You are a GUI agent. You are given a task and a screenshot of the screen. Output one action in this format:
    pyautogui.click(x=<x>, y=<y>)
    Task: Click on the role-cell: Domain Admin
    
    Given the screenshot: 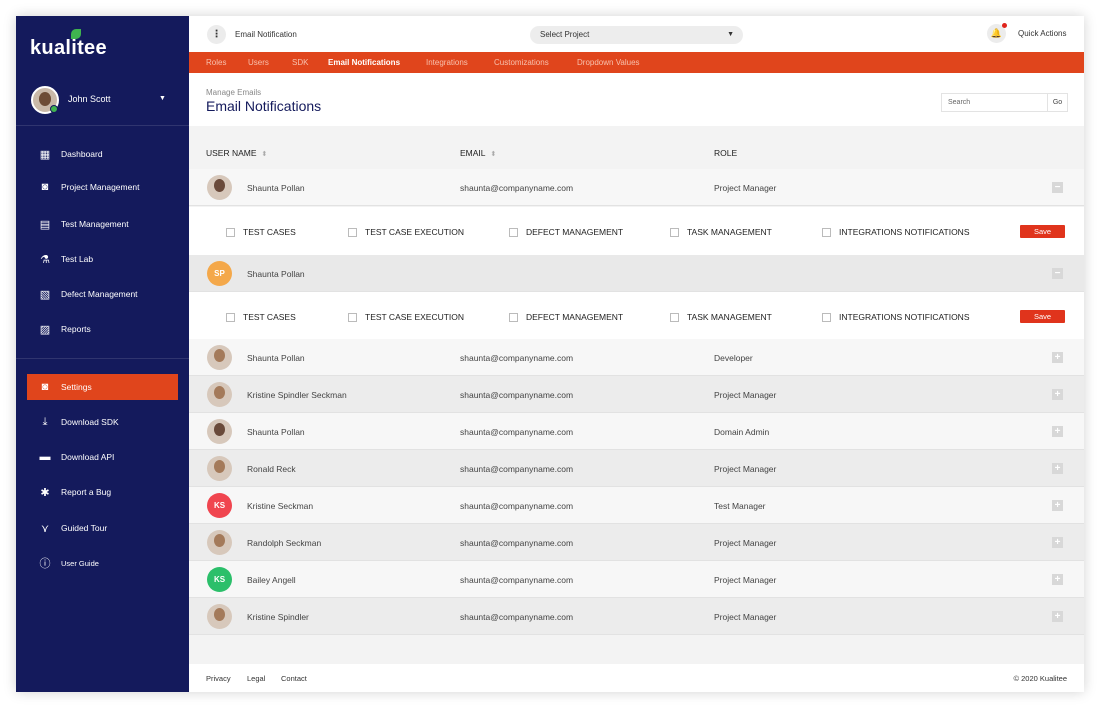 What is the action you would take?
    pyautogui.click(x=742, y=432)
    